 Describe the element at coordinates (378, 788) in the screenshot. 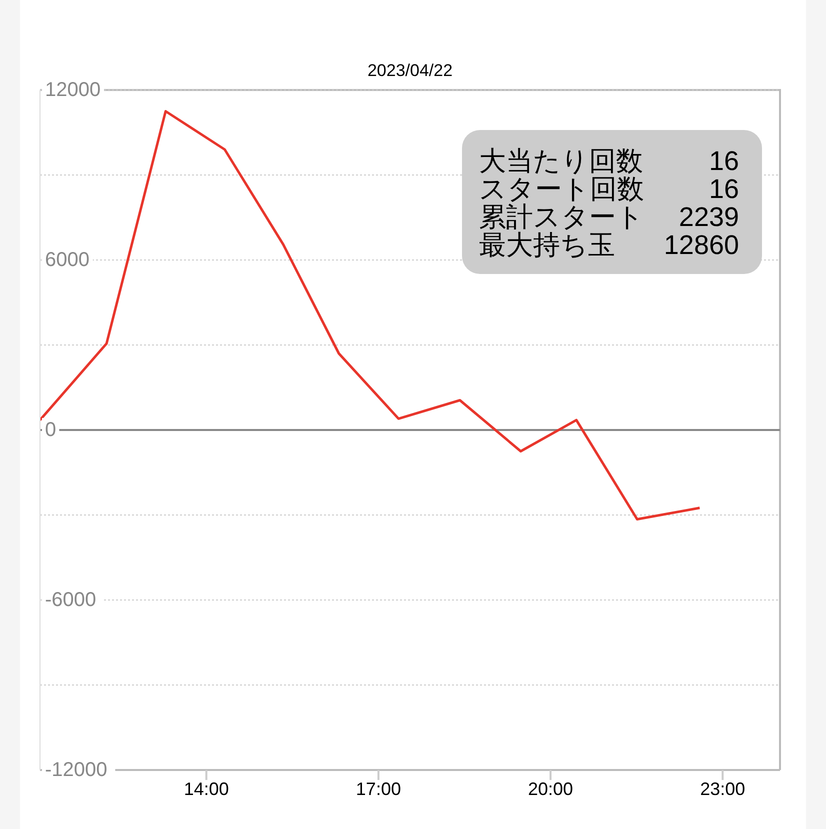

I see `x-tick-label: 17:00` at that location.